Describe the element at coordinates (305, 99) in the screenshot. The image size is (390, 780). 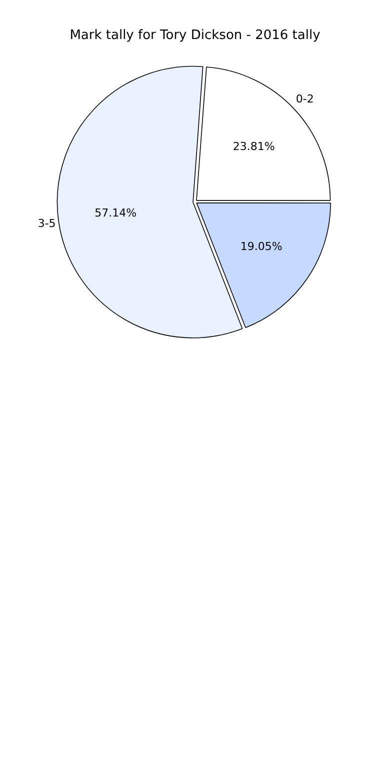
I see `slice-label: 0-2` at that location.